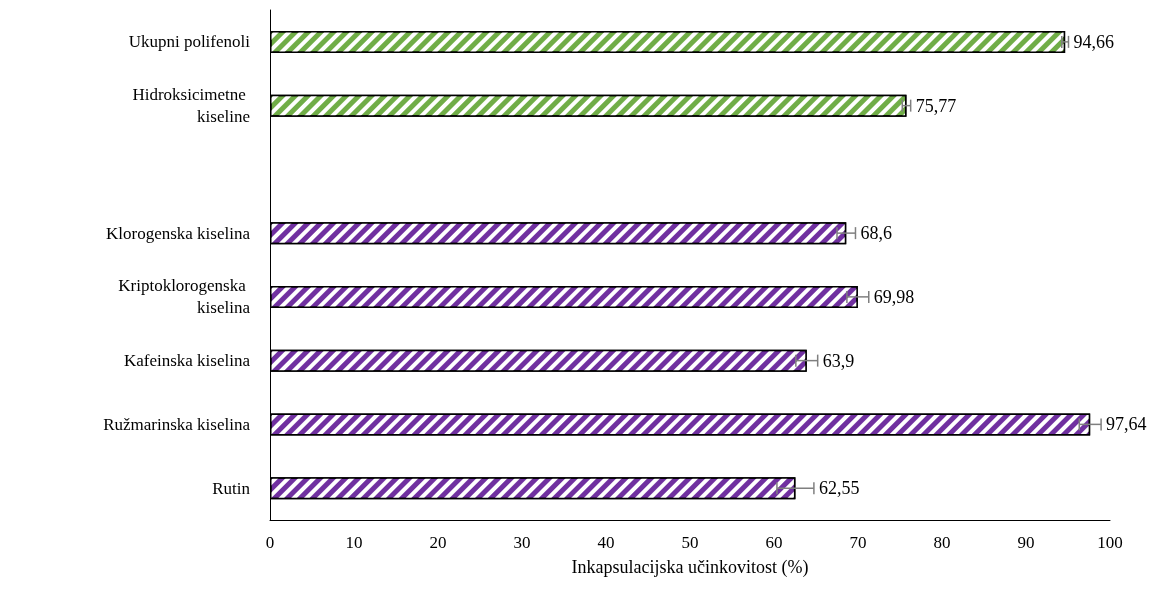 This screenshot has height=603, width=1162. What do you see at coordinates (936, 105) in the screenshot?
I see `data-label: 75,77` at bounding box center [936, 105].